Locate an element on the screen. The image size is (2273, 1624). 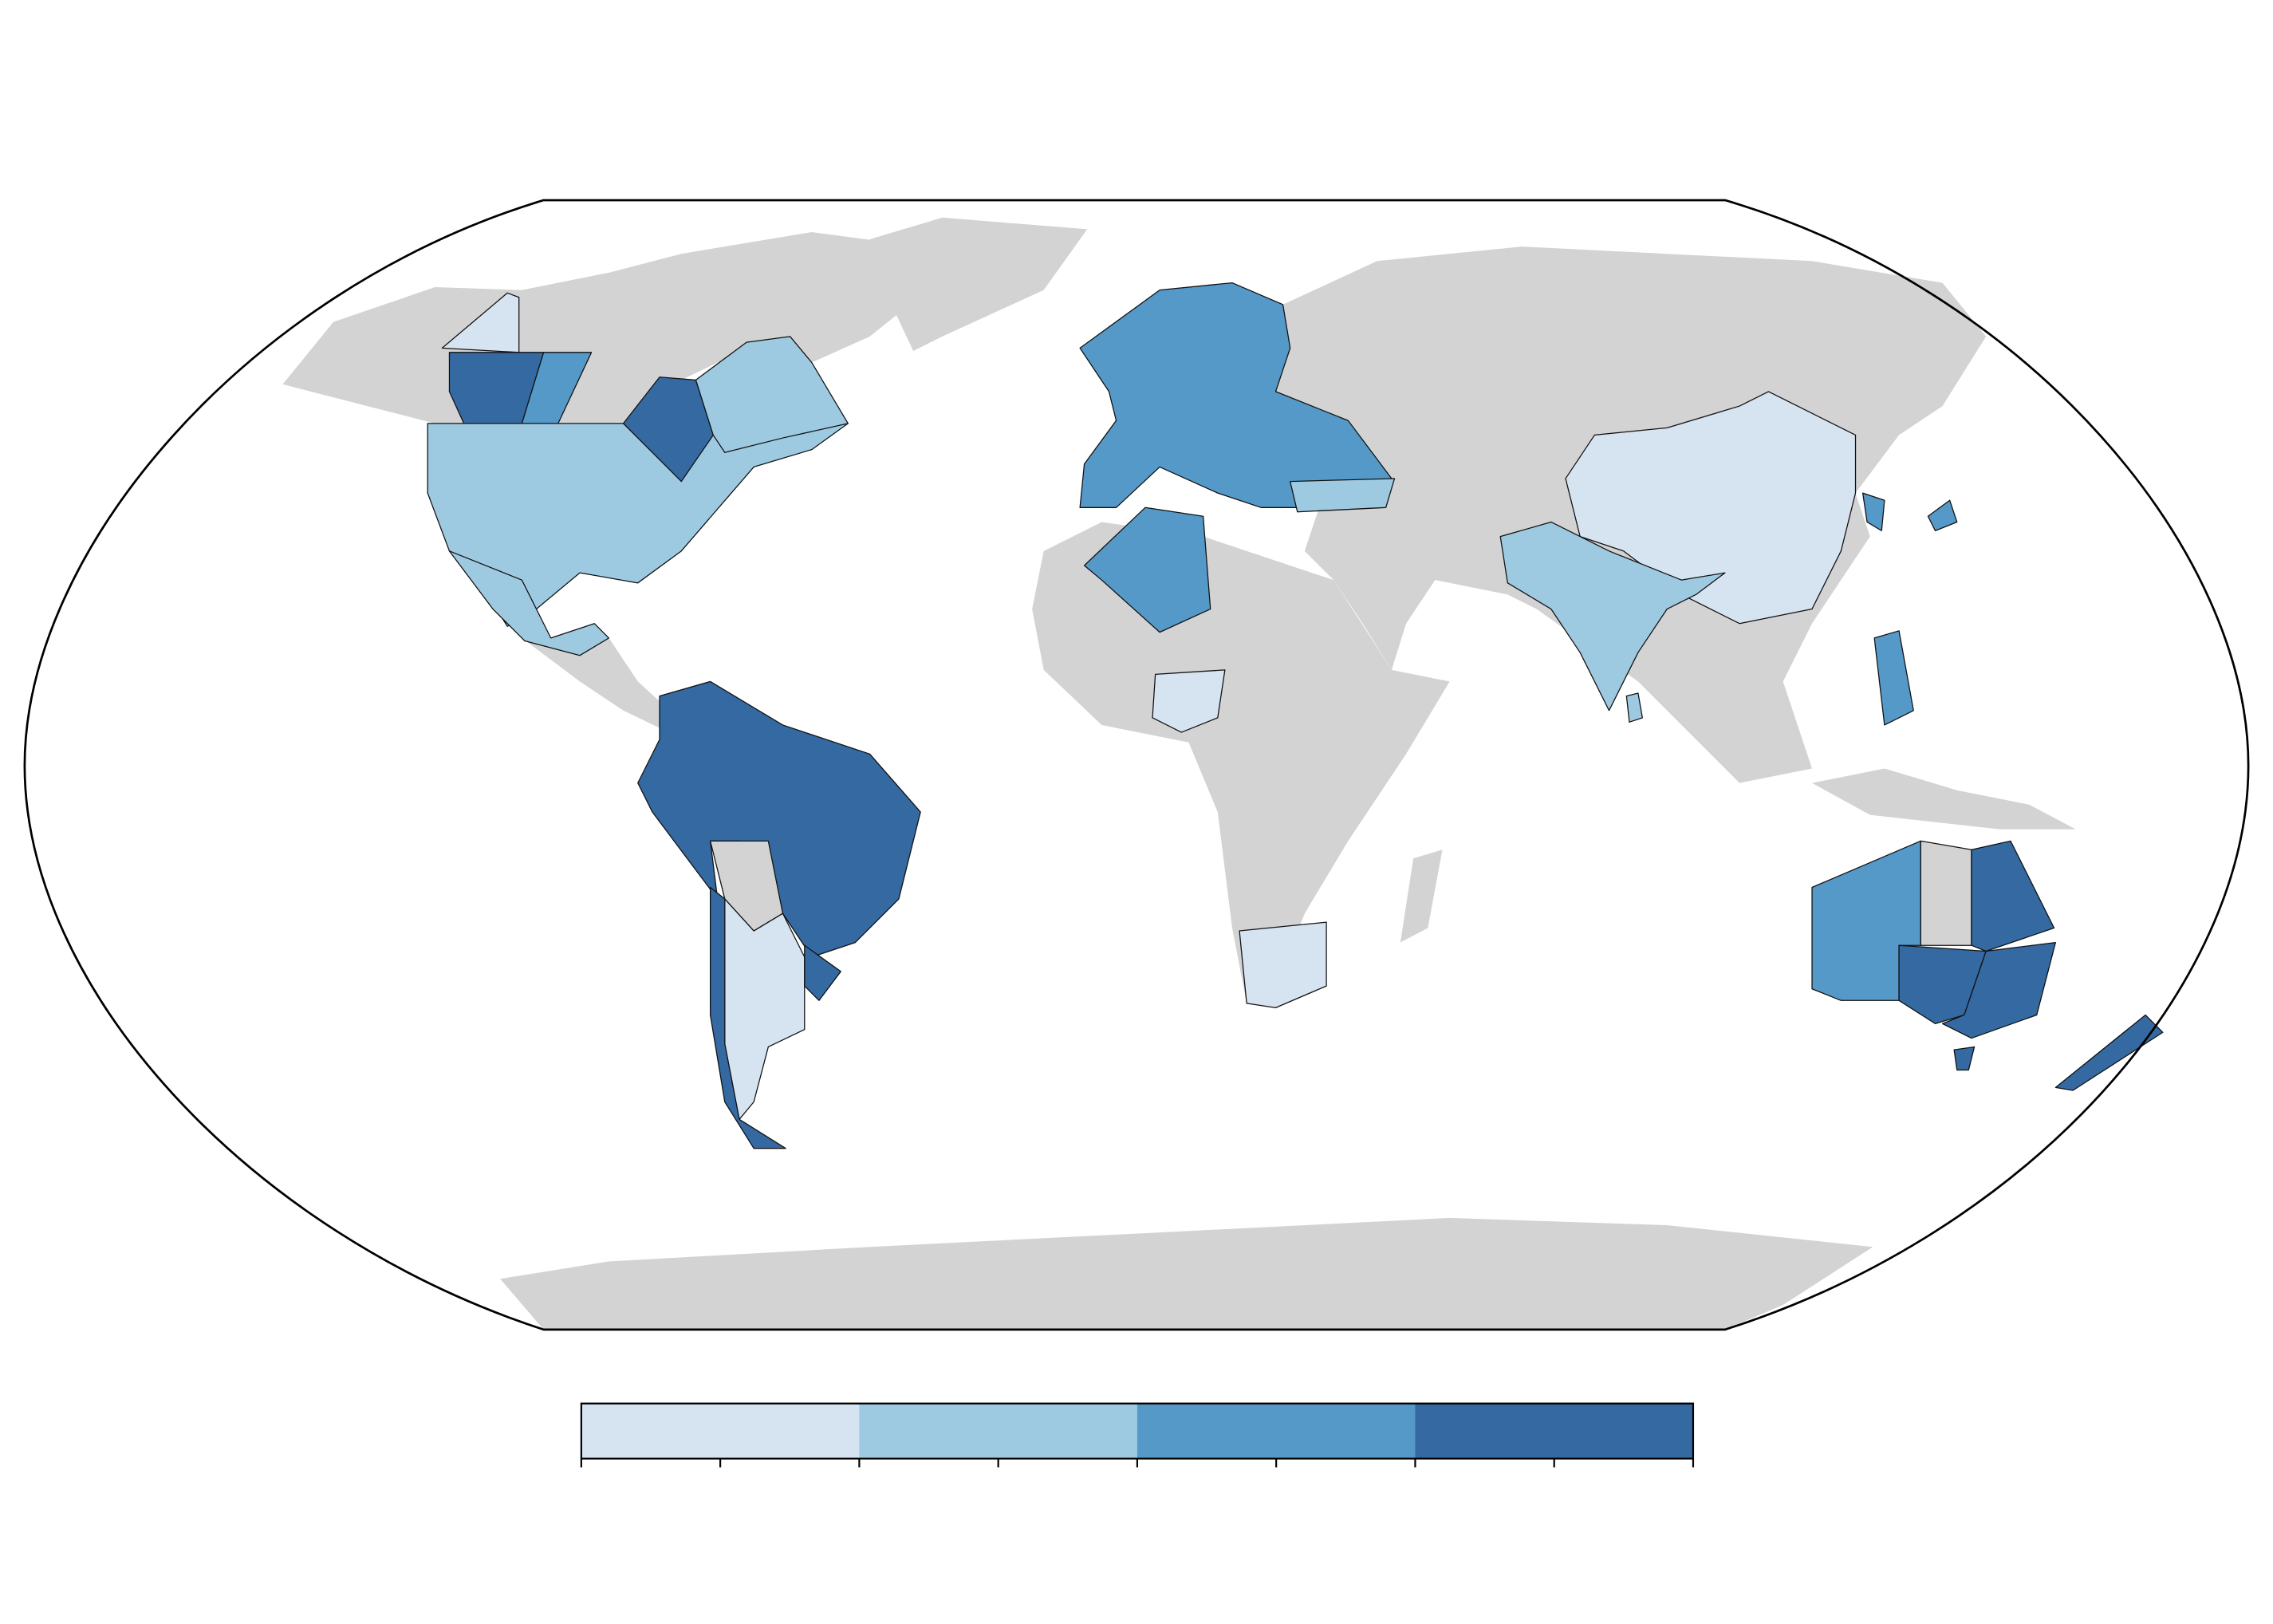
india is located at coordinates (1612, 616).